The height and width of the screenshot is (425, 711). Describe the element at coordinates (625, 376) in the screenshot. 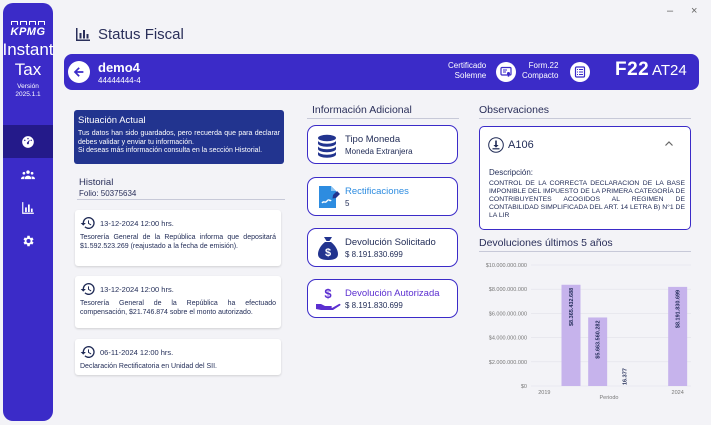

I see `chart-data-label: 16.377` at that location.